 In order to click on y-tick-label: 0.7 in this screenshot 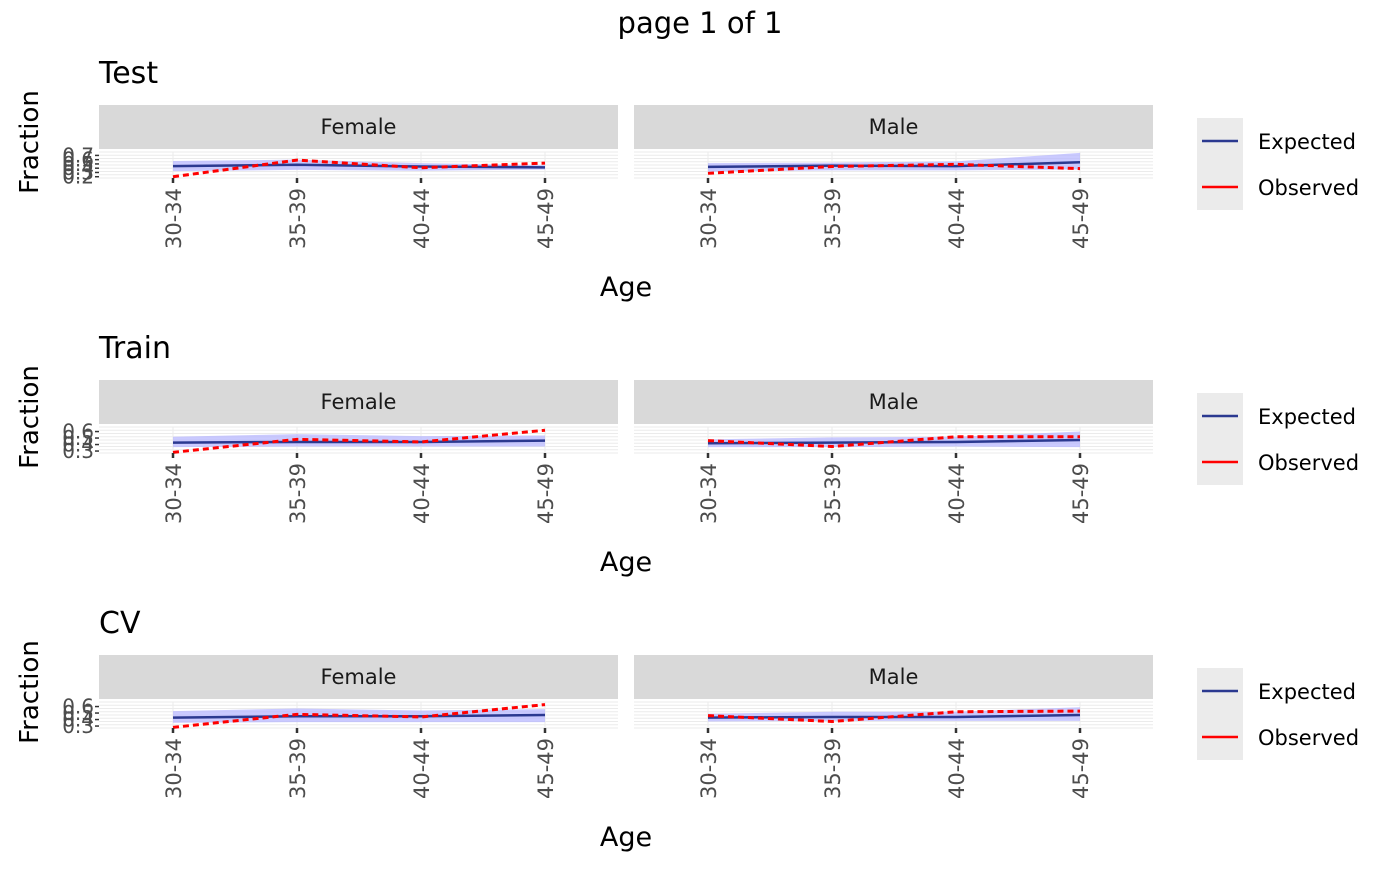, I will do `click(78, 155)`.